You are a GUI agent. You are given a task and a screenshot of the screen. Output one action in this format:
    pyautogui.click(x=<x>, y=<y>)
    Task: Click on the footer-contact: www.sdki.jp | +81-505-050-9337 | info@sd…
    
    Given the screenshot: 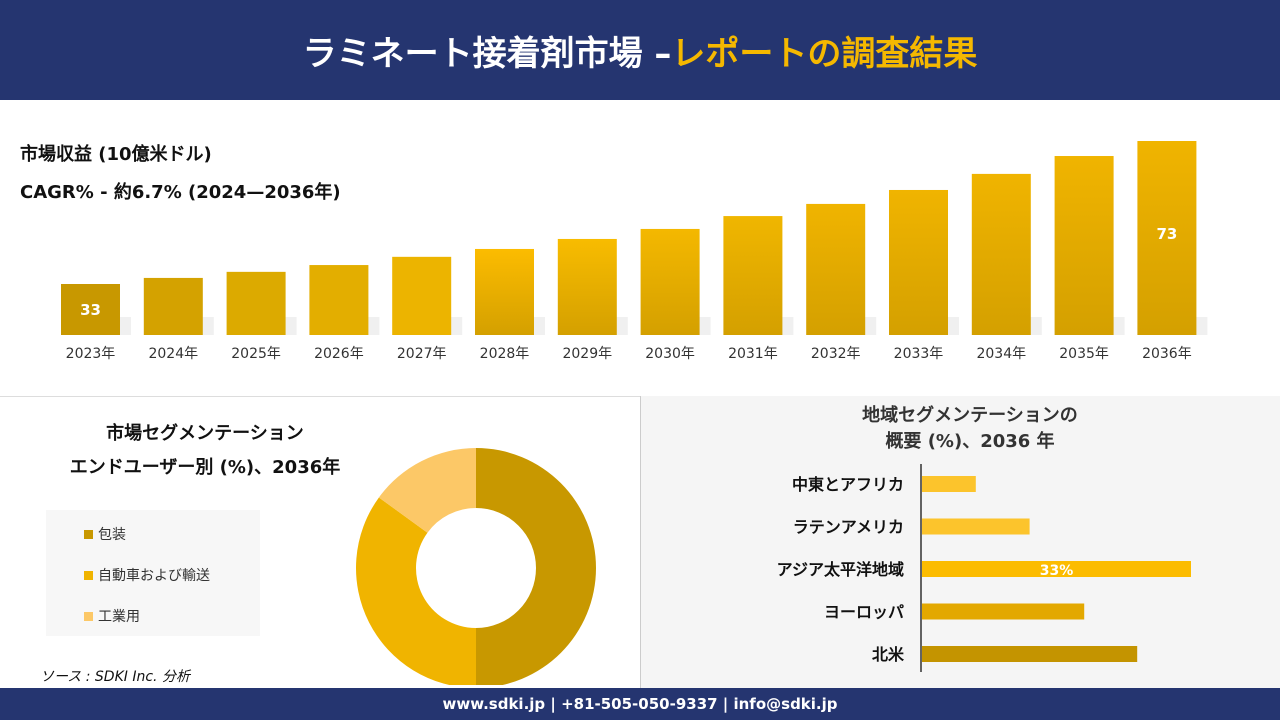 What is the action you would take?
    pyautogui.click(x=640, y=704)
    